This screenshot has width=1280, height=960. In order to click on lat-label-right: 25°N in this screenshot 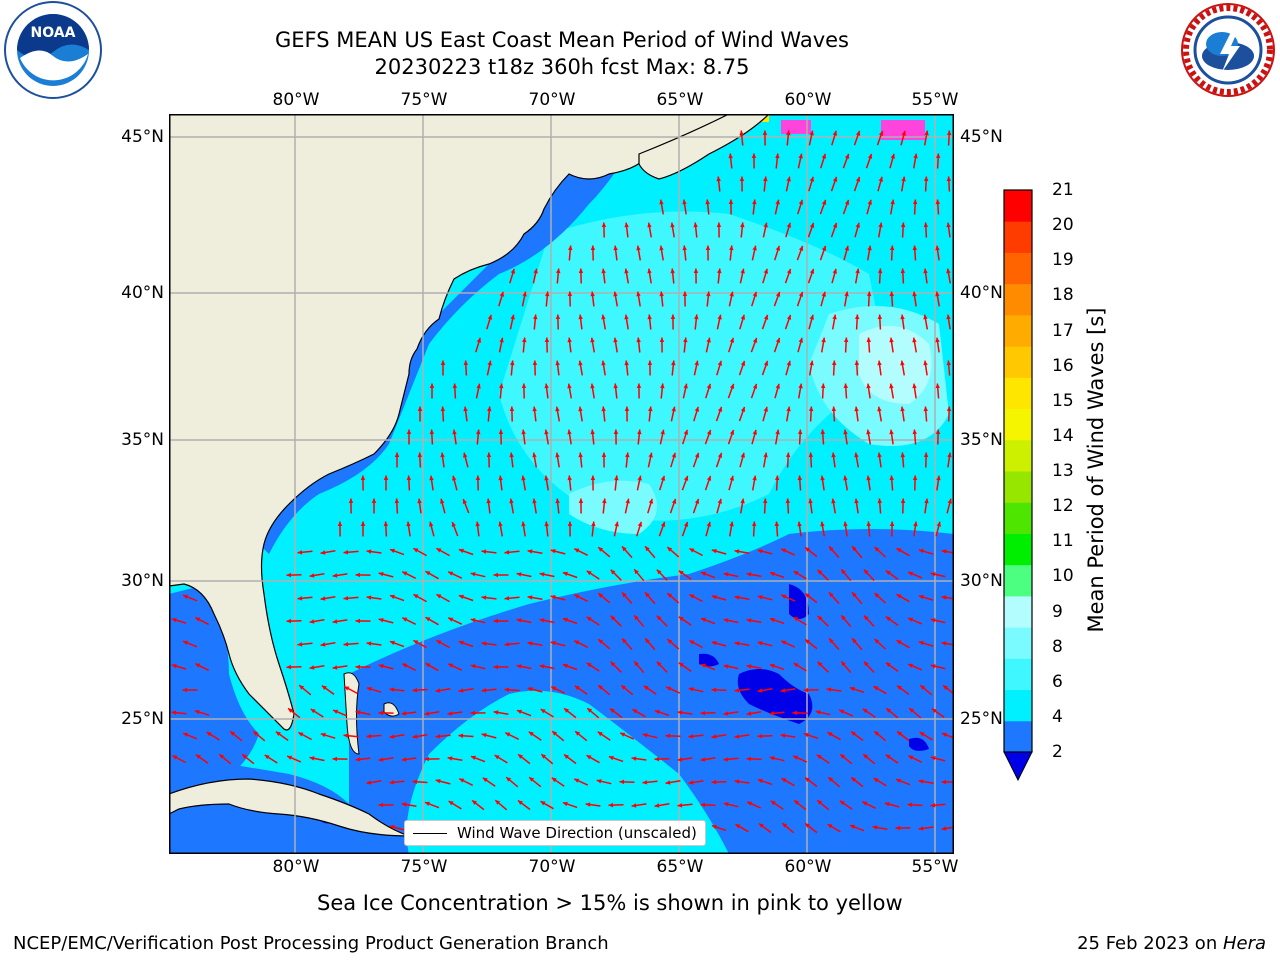, I will do `click(981, 719)`.